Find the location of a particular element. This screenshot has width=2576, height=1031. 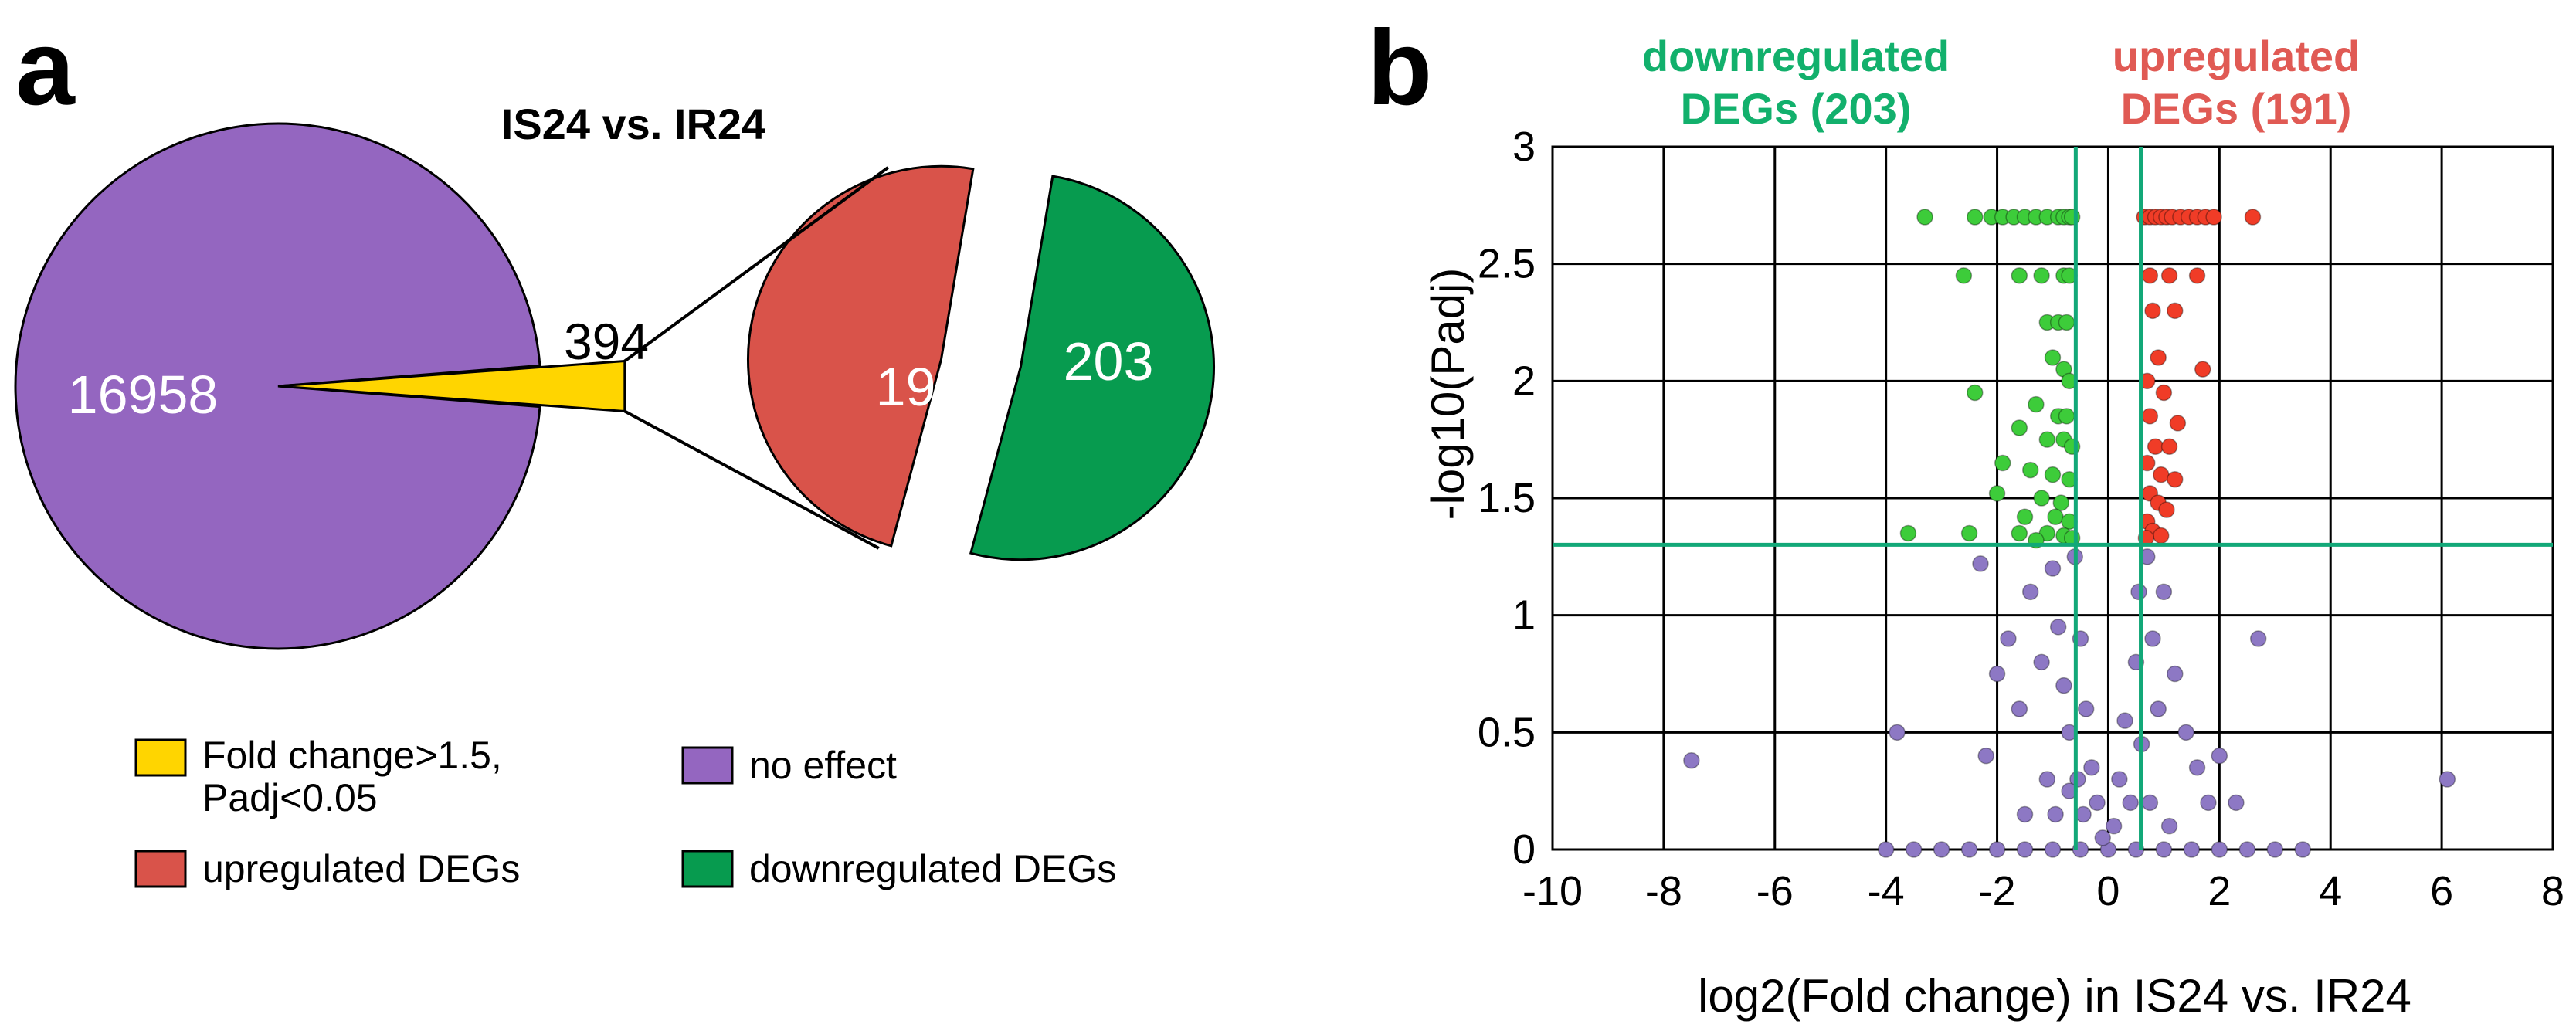

y-tick-label: 2.5 is located at coordinates (1507, 264).